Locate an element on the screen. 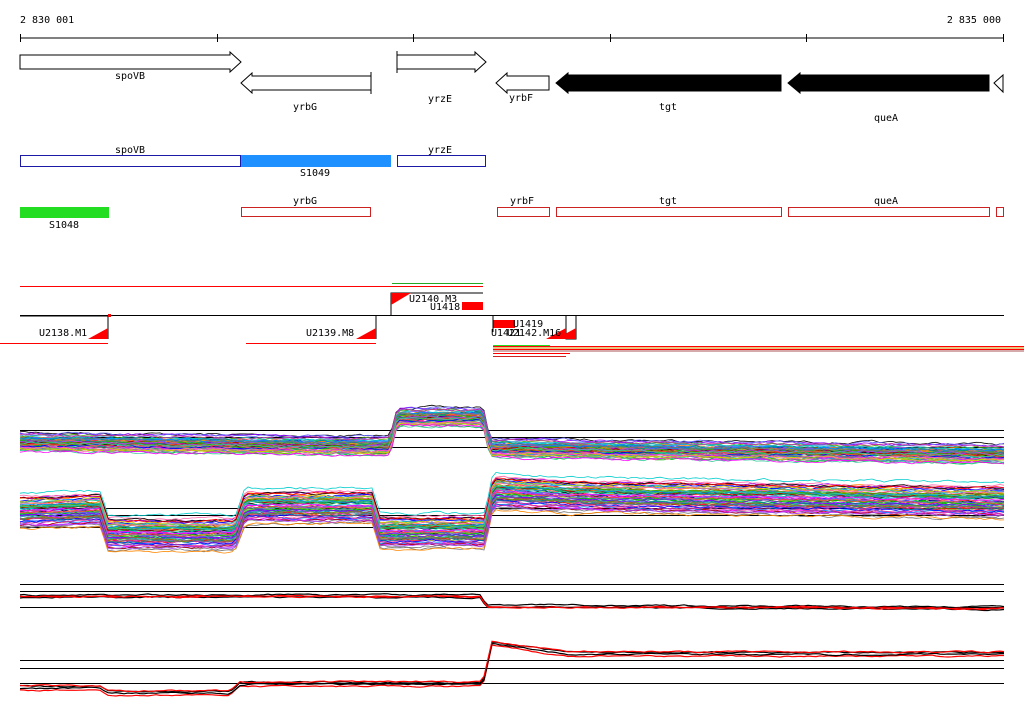 Image resolution: width=1024 pixels, height=714 pixels. gene-tgt: tgt is located at coordinates (668, 92).